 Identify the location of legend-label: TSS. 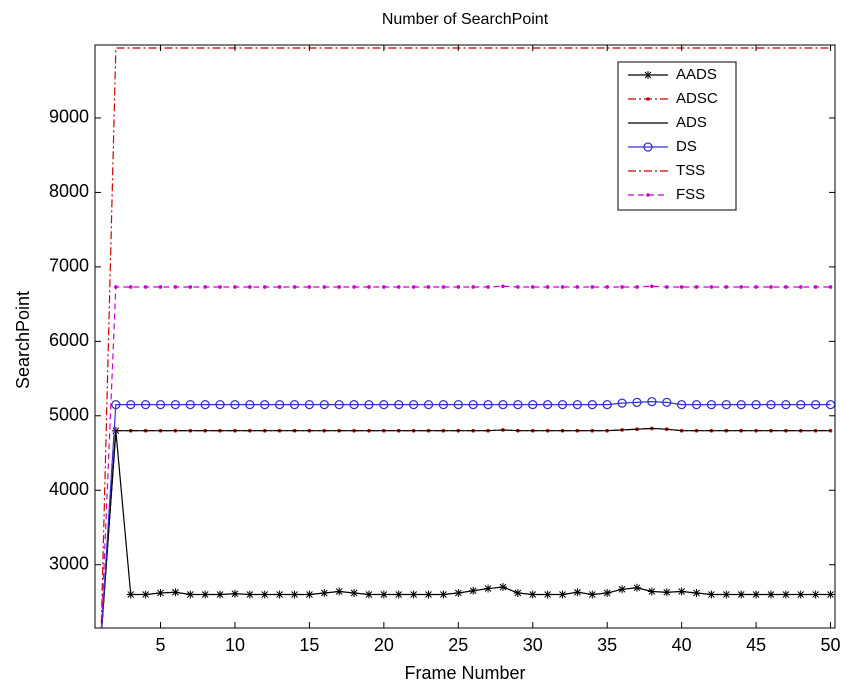
(690, 170).